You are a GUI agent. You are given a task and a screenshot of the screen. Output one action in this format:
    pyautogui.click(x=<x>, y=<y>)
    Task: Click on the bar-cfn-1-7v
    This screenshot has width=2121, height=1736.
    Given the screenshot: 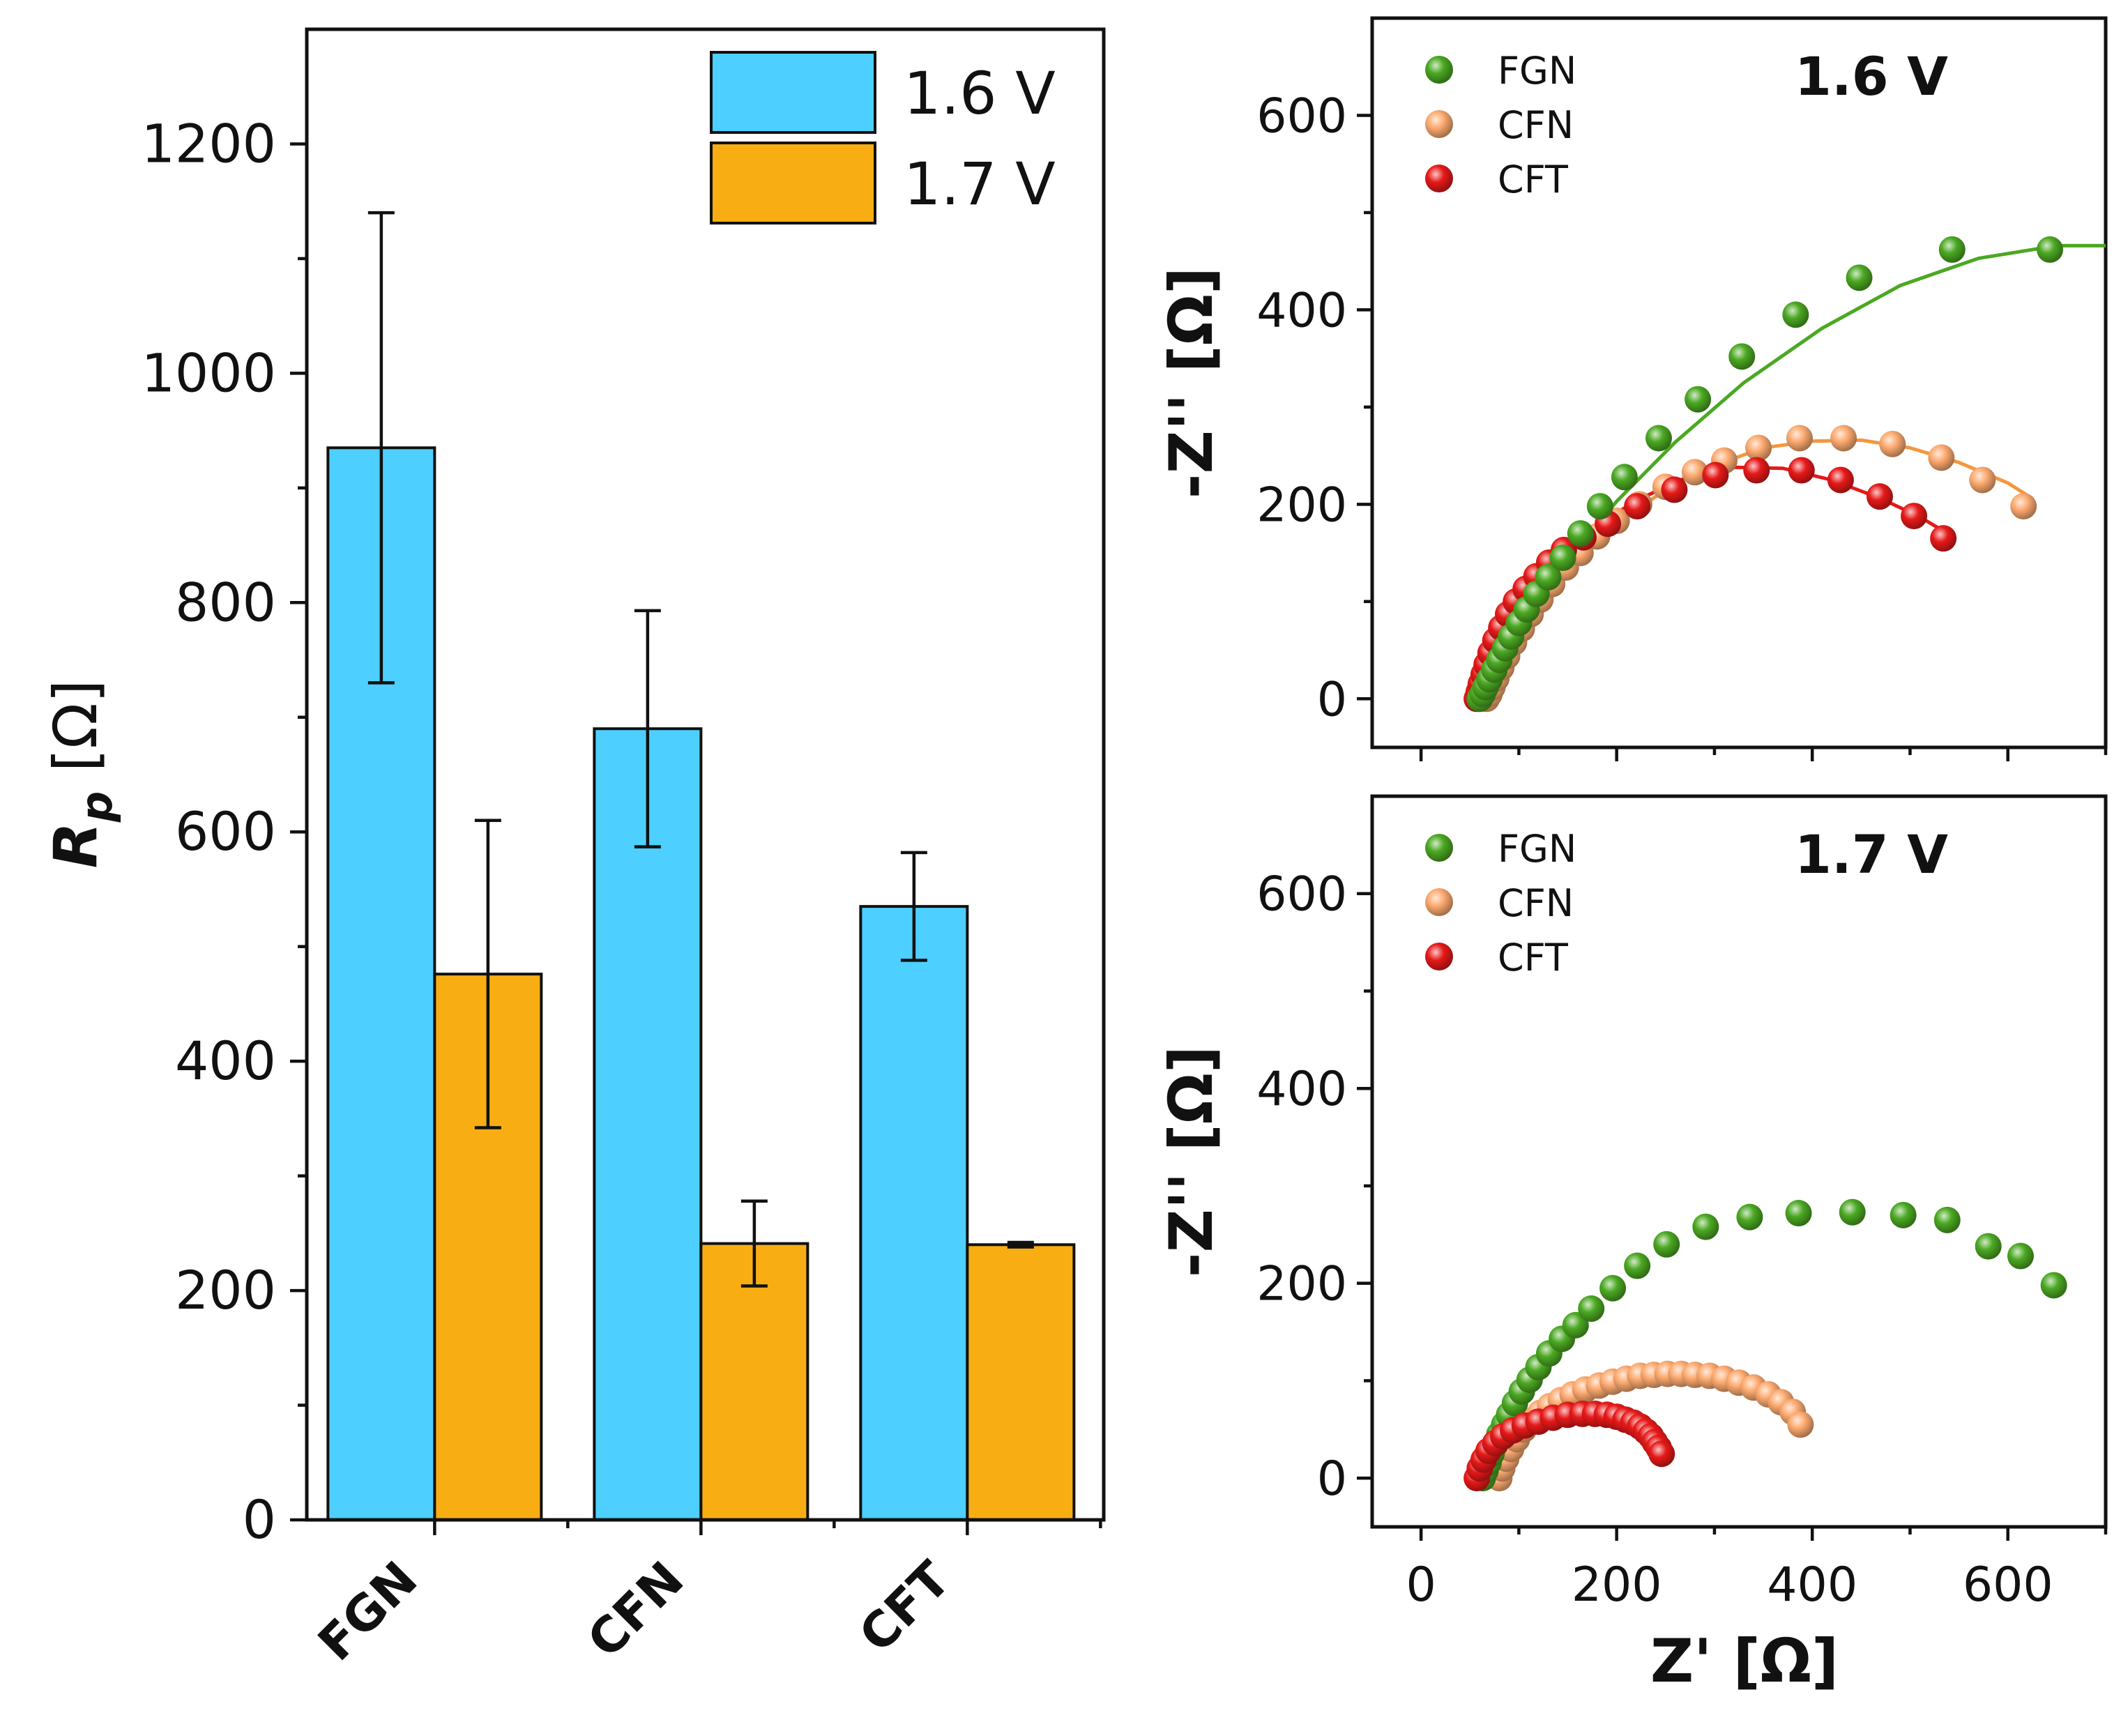 What is the action you would take?
    pyautogui.click(x=754, y=1382)
    